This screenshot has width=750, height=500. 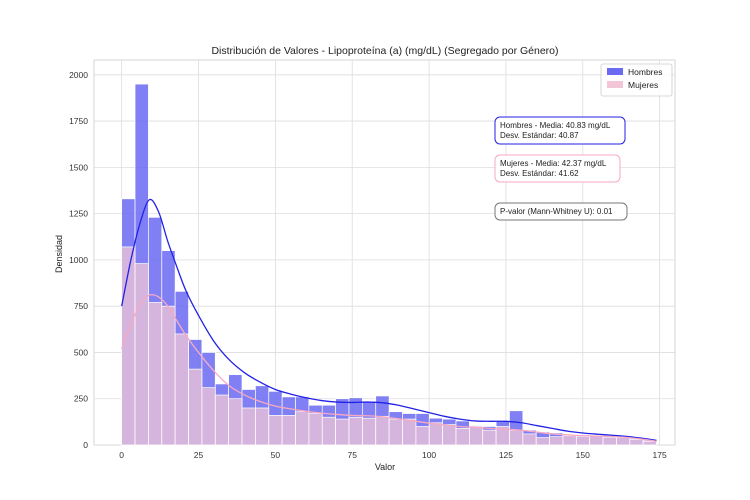 What do you see at coordinates (615, 84) in the screenshot?
I see `legend-swatch-mujeres` at bounding box center [615, 84].